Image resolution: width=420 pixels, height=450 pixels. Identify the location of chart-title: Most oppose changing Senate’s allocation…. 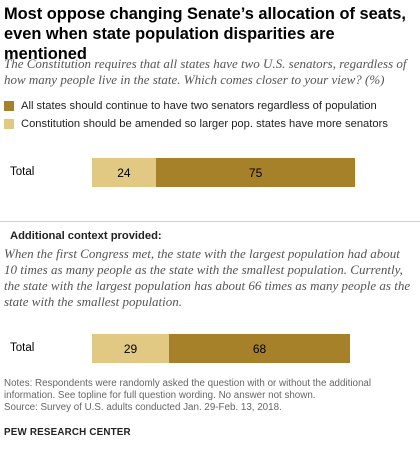
(205, 34).